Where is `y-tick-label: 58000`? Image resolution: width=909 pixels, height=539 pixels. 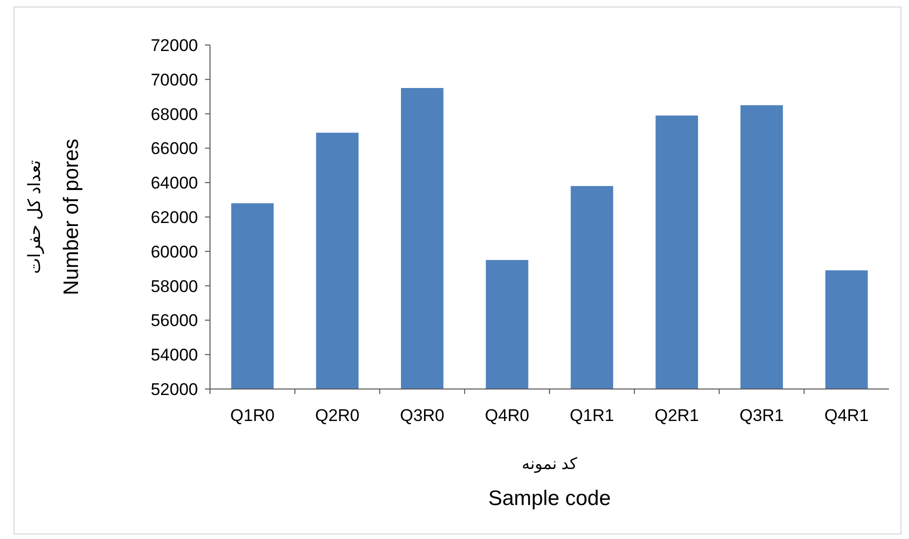
y-tick-label: 58000 is located at coordinates (174, 286).